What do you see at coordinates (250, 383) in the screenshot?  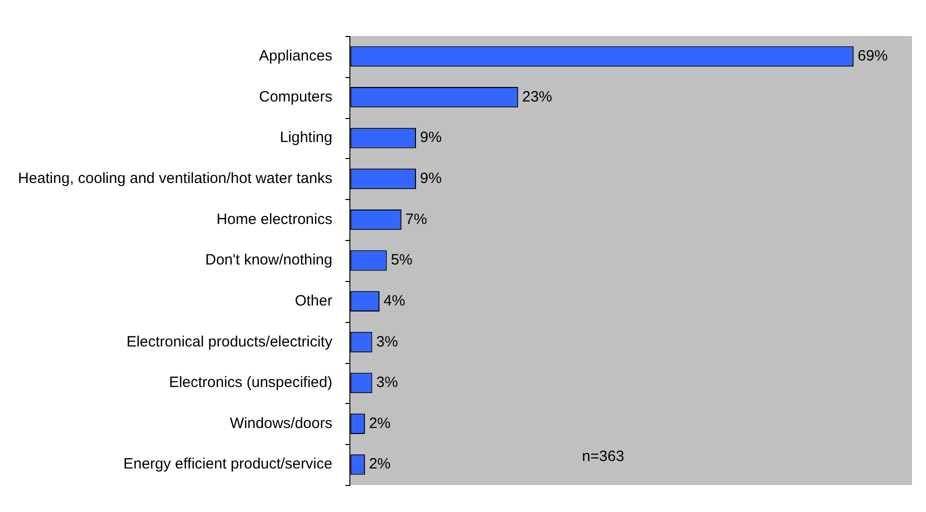 I see `y-tick-label: Electronics (unspecified)` at bounding box center [250, 383].